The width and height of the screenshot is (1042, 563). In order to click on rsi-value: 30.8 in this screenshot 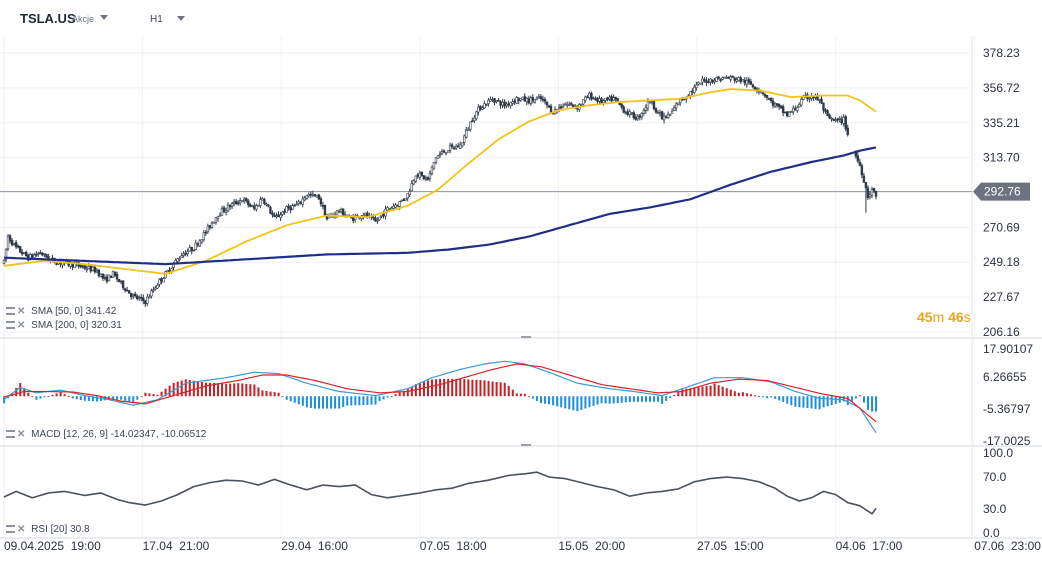, I will do `click(80, 529)`.